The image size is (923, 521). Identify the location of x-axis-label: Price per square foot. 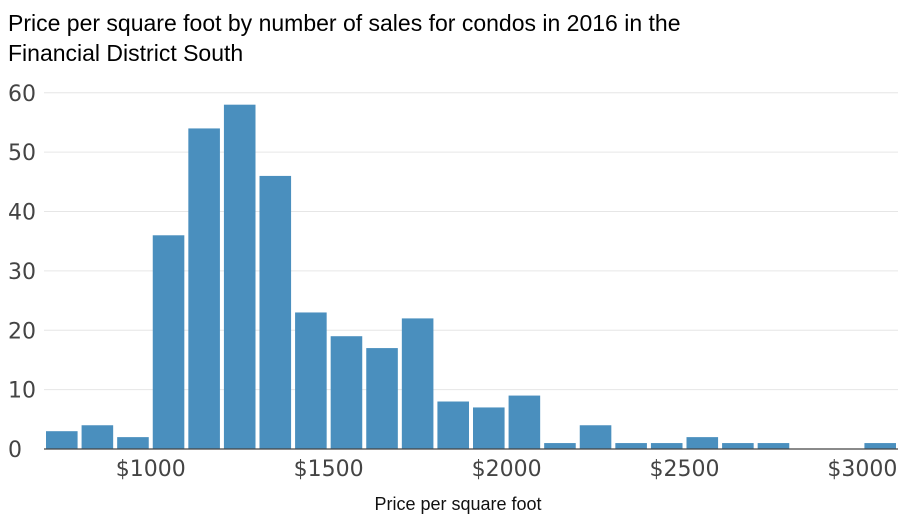
(457, 504).